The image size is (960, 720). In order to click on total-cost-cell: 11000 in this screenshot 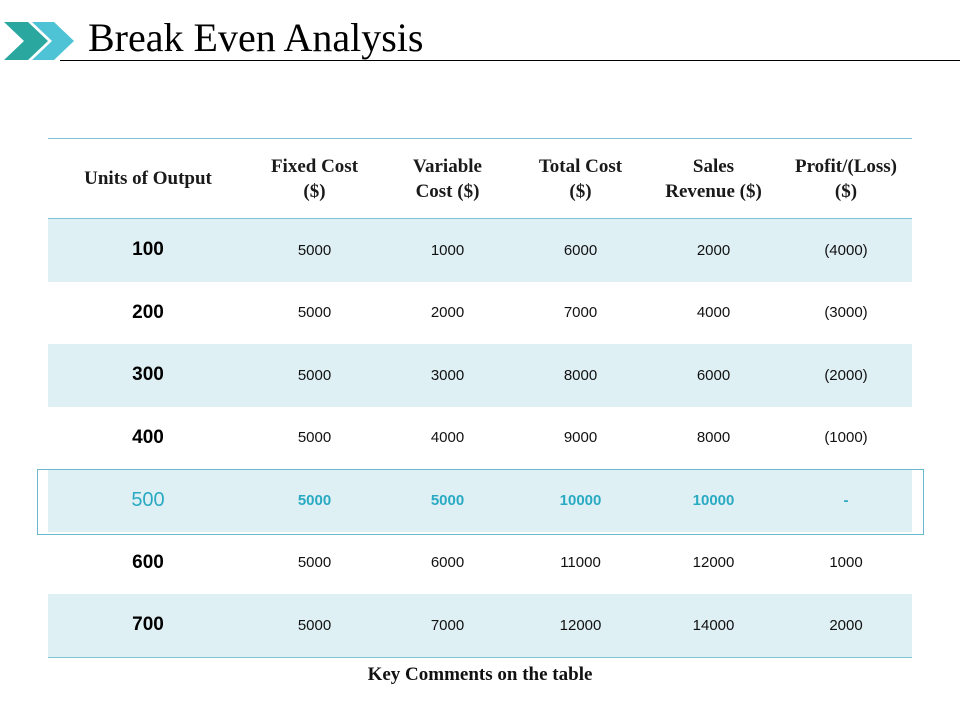, I will do `click(580, 563)`.